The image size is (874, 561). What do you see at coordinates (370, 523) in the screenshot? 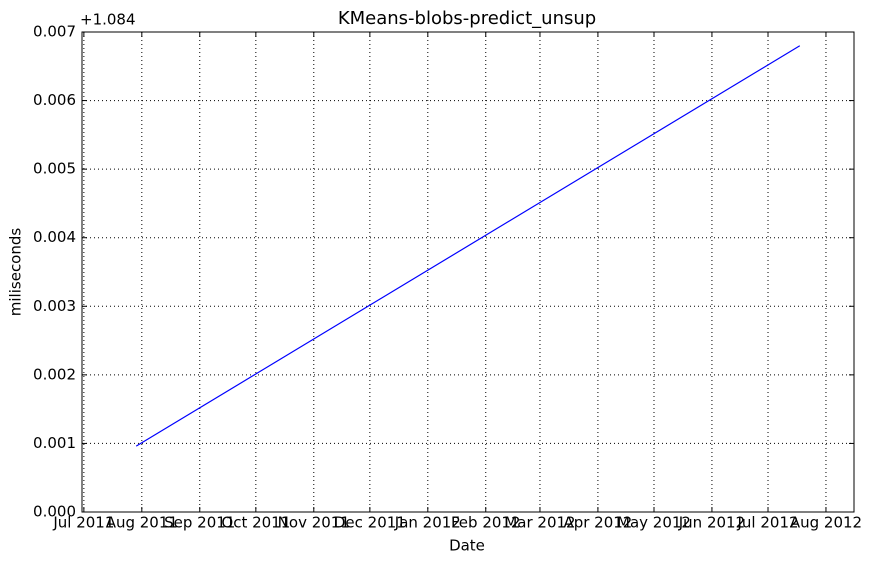
I see `x-tick-label: Dec 2011` at bounding box center [370, 523].